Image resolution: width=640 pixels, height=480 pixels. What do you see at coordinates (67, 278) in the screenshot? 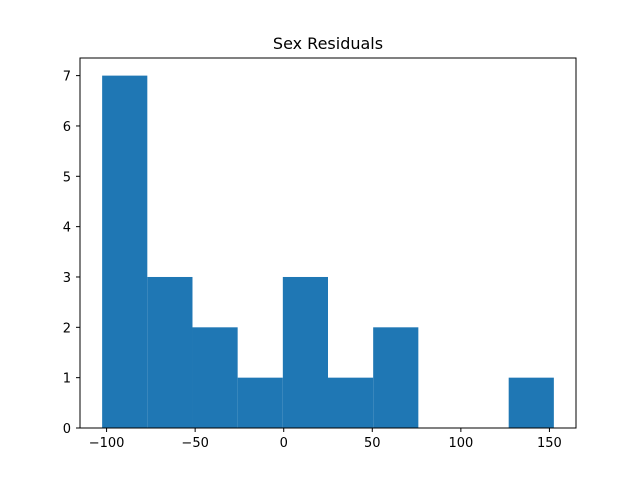
I see `y-tick-label: 3` at bounding box center [67, 278].